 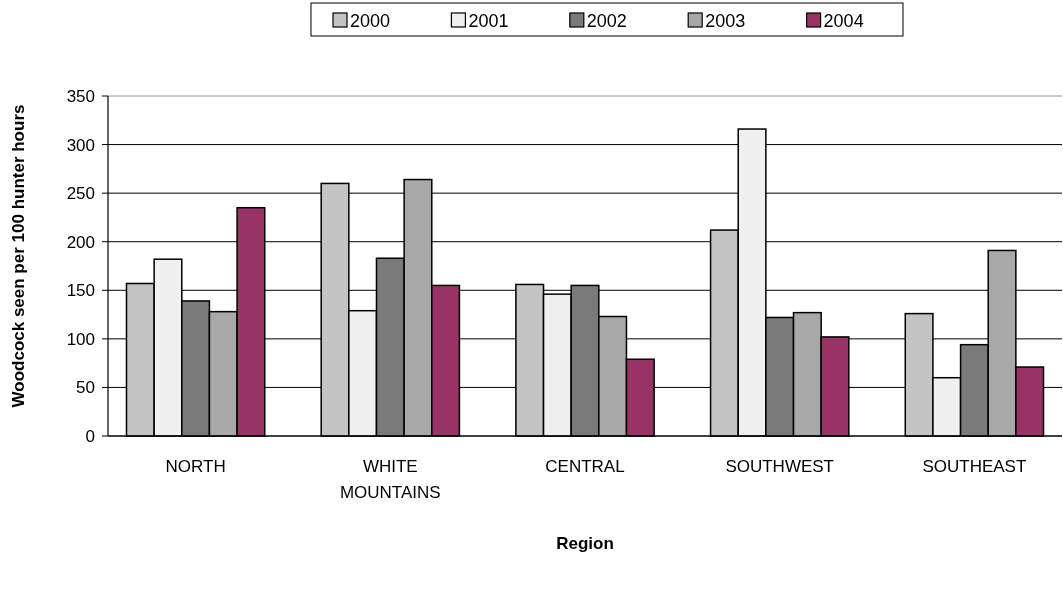 I want to click on y-tick-label: 150, so click(x=80, y=291).